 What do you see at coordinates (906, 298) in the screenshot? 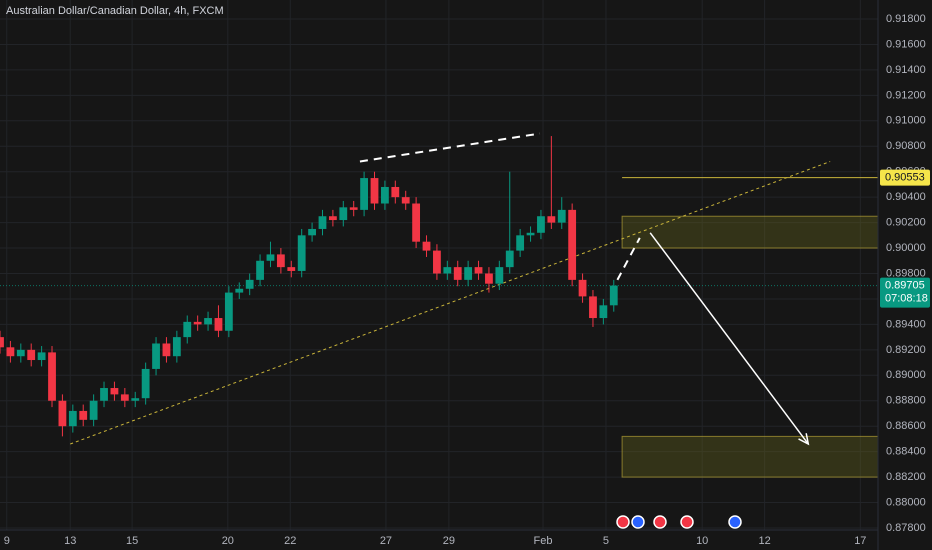
I see `countdown-label: 07:08:18` at bounding box center [906, 298].